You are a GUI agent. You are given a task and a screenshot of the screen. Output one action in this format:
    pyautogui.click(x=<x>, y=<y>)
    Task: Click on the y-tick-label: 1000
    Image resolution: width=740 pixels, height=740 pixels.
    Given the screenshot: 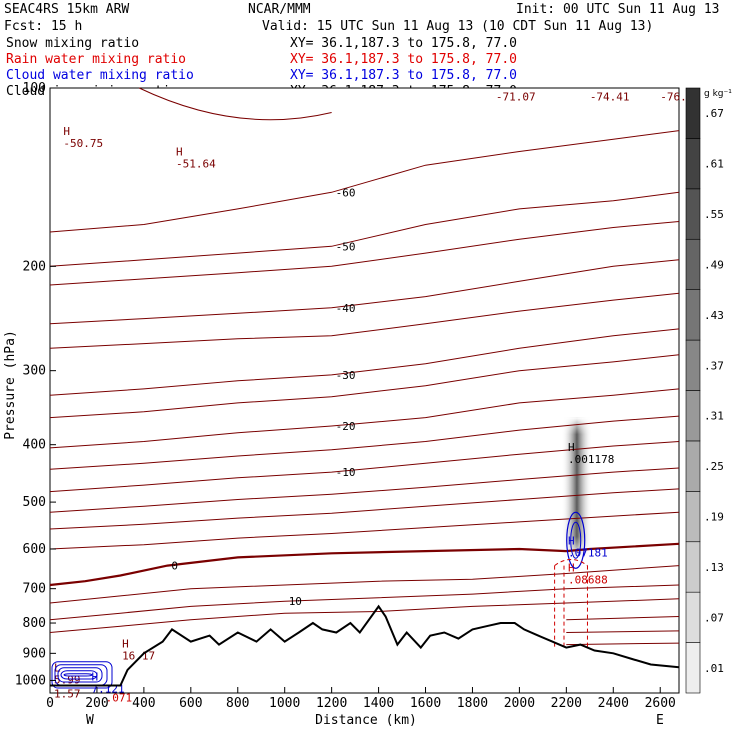 What is the action you would take?
    pyautogui.click(x=30, y=680)
    